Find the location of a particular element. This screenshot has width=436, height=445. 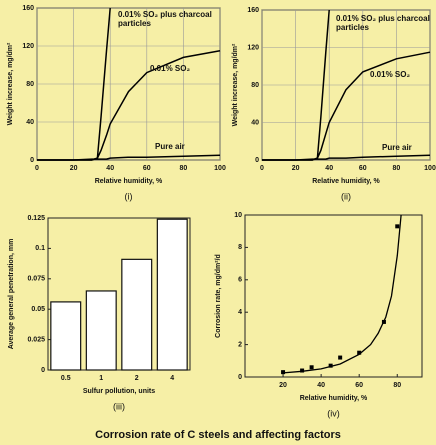

y-tick-label: 6 is located at coordinates (240, 280).